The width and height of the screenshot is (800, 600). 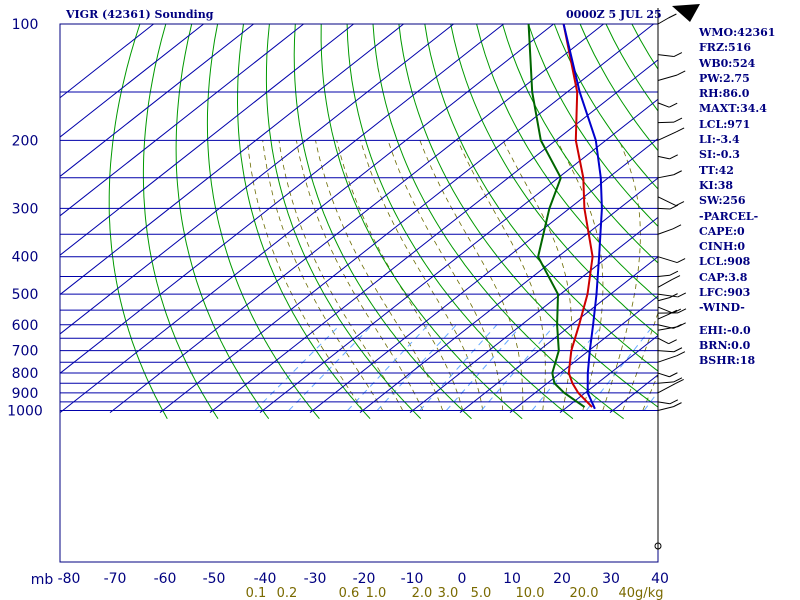 I want to click on chart-title: VIGR (42361) Sounding, so click(x=140, y=14).